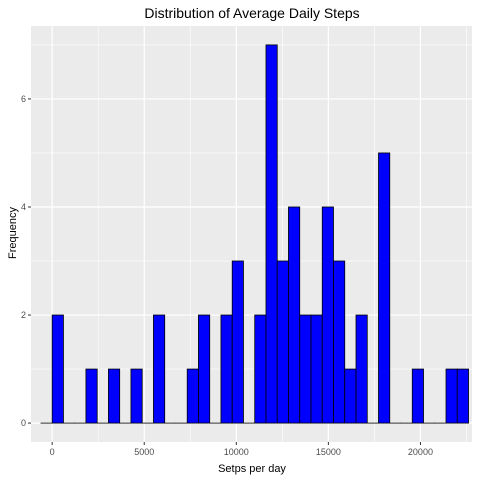  Describe the element at coordinates (52, 452) in the screenshot. I see `x-tick-label: 0` at that location.